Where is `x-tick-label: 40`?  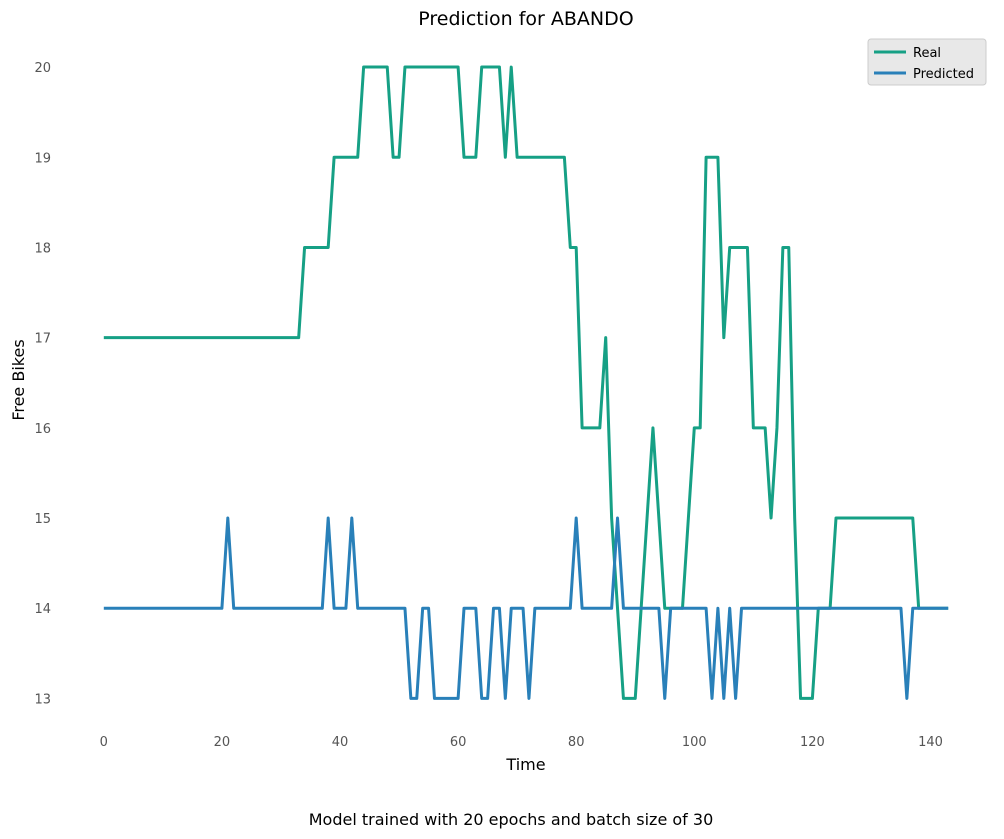
x-tick-label: 40 is located at coordinates (340, 742).